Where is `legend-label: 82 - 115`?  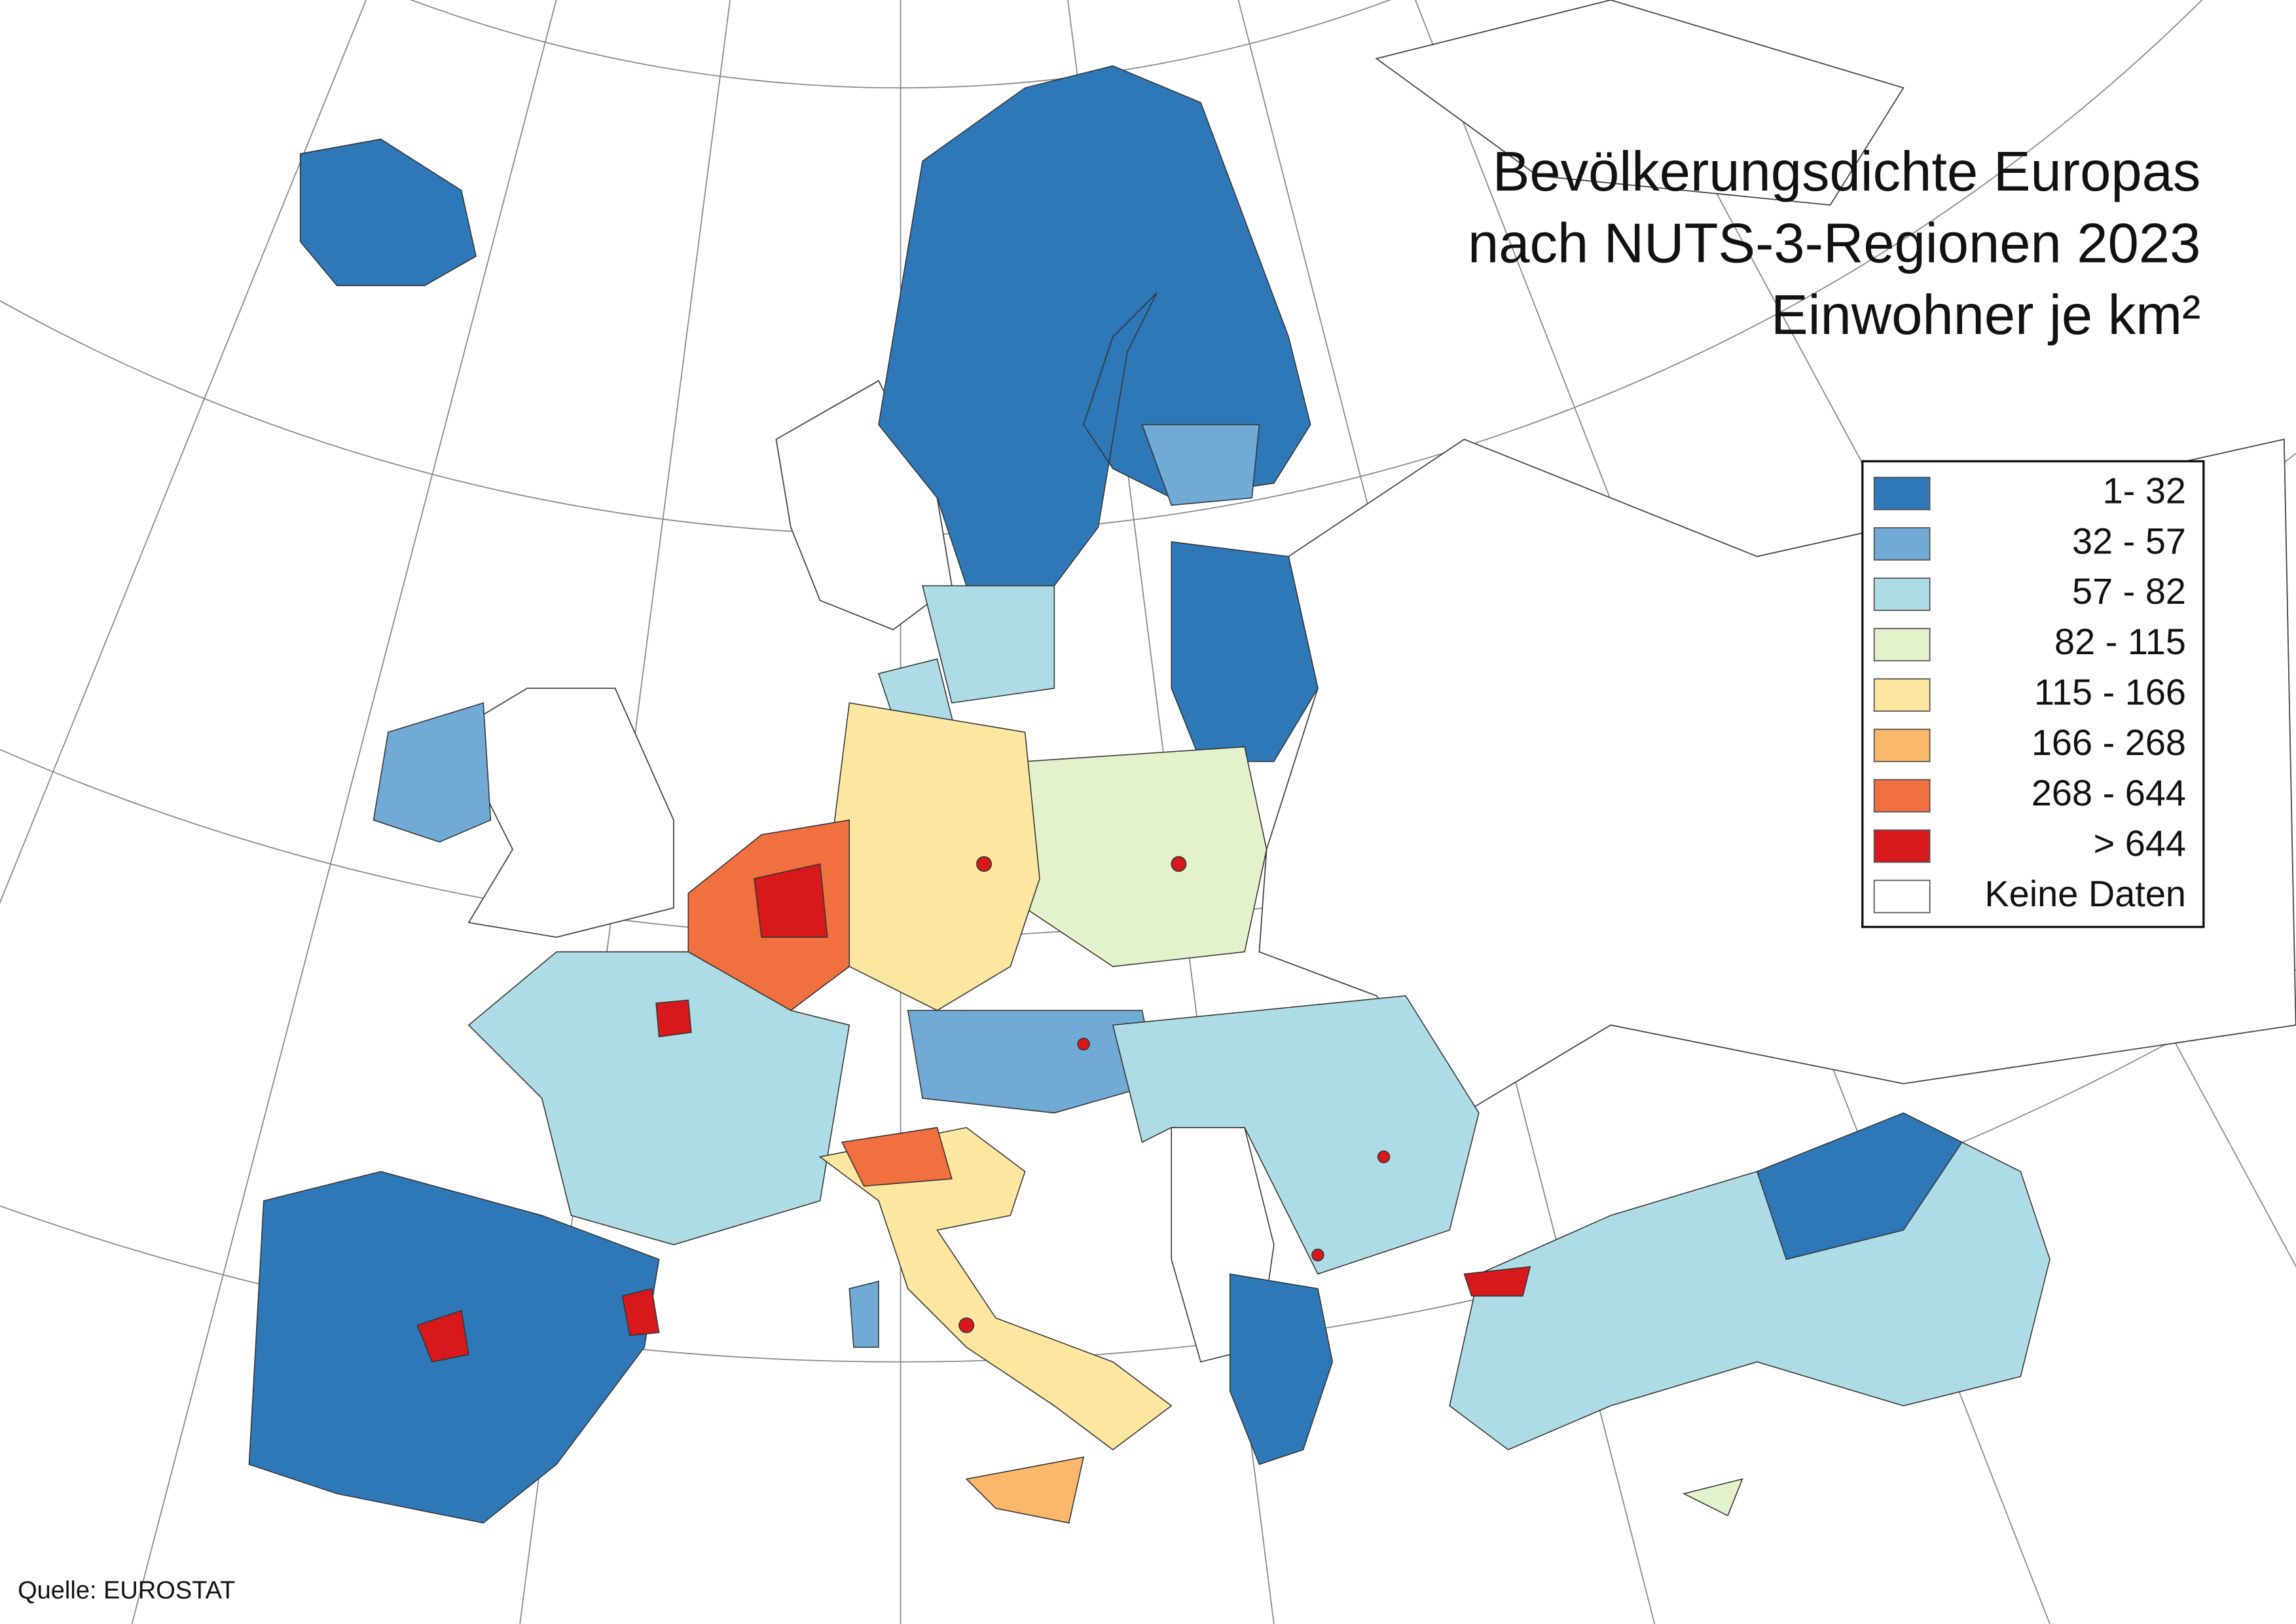 legend-label: 82 - 115 is located at coordinates (2120, 641).